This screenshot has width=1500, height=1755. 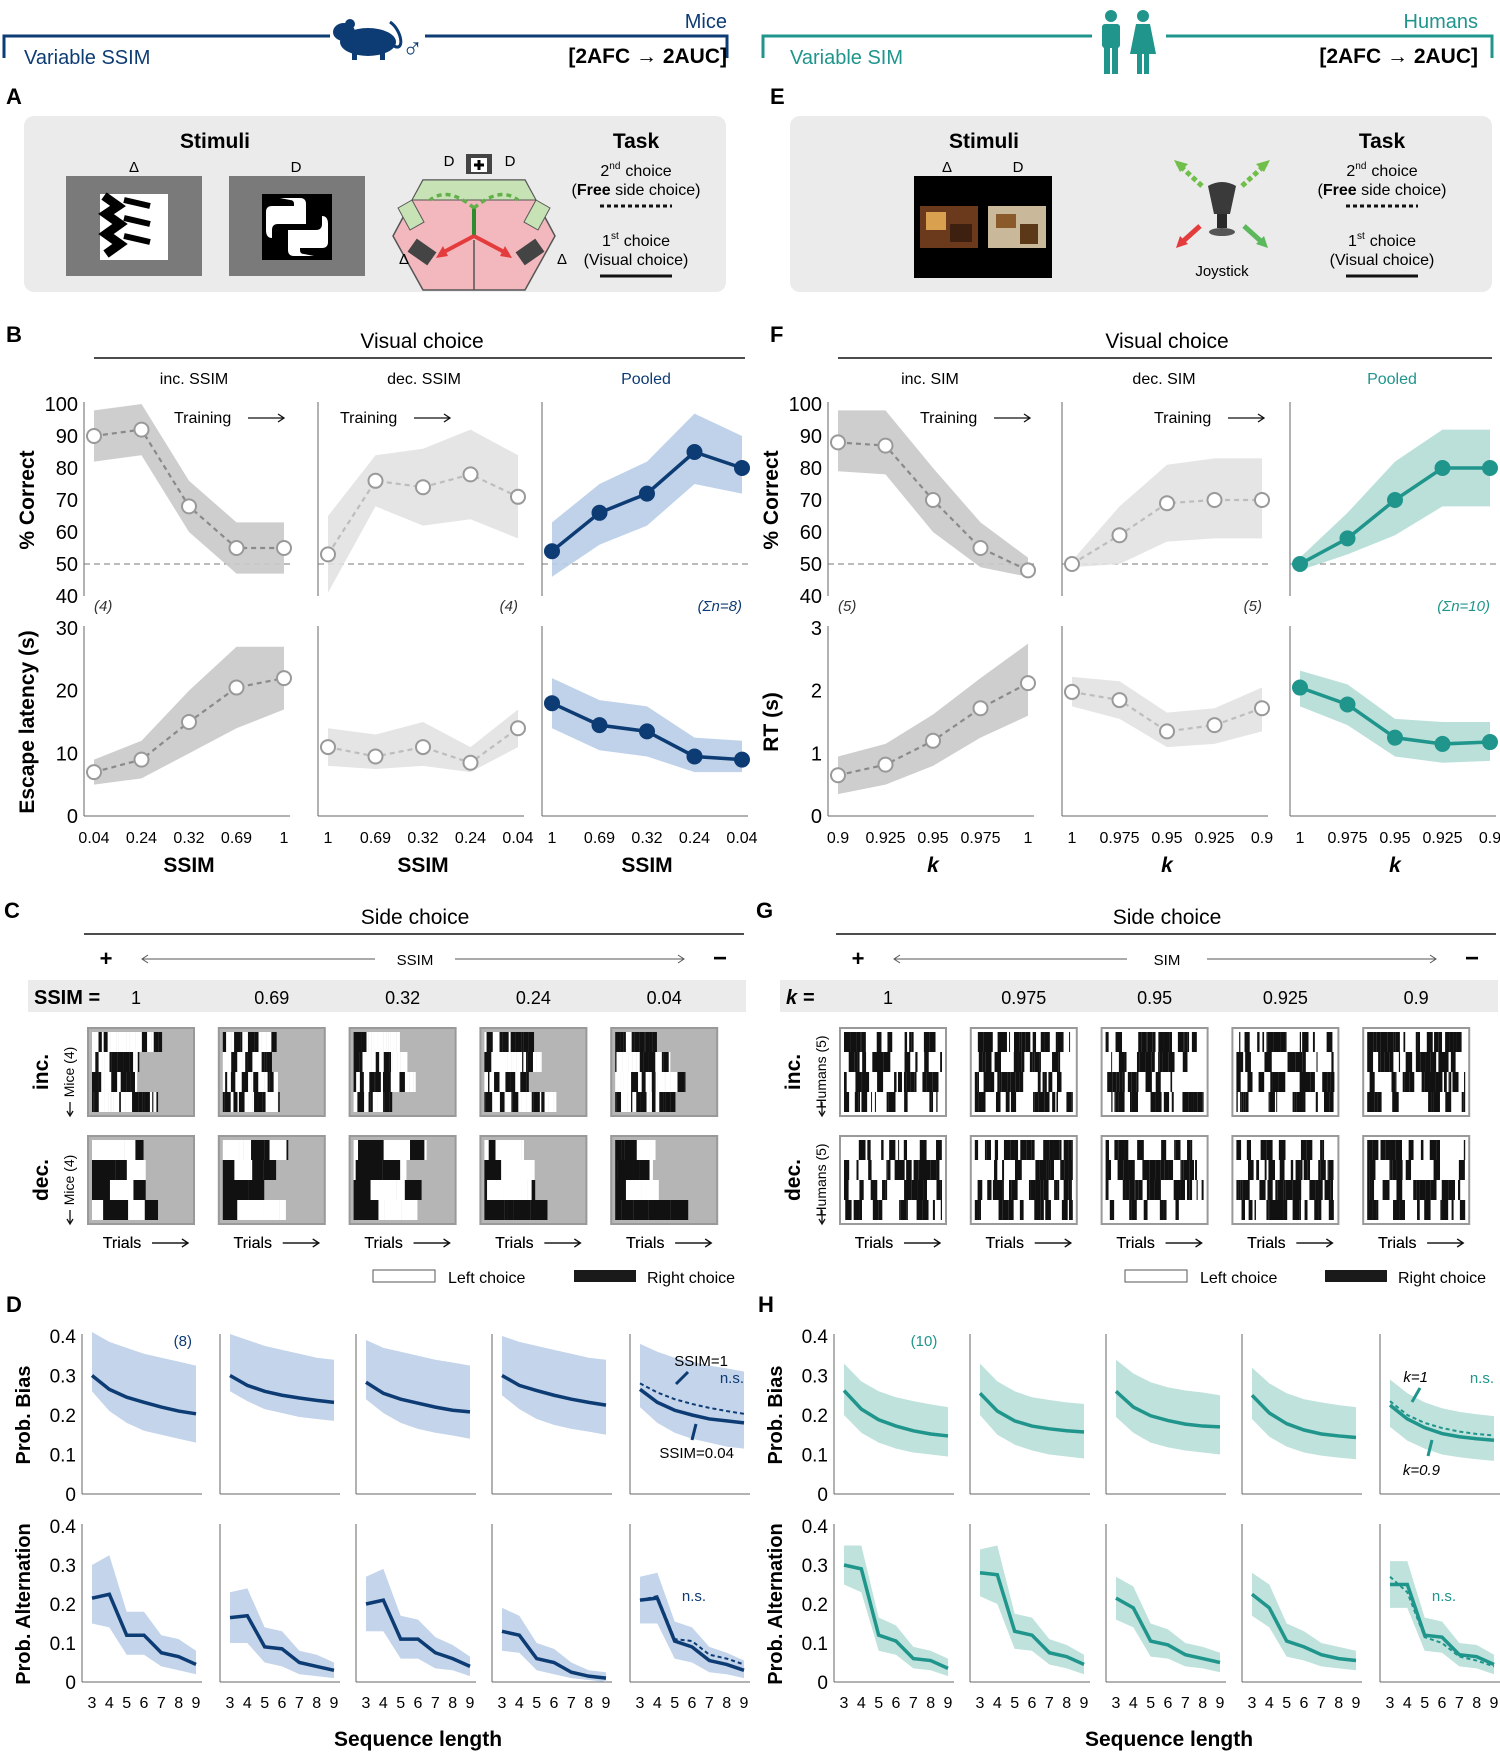 I want to click on legend-left-choice-mice: Left choice, so click(x=486, y=1278).